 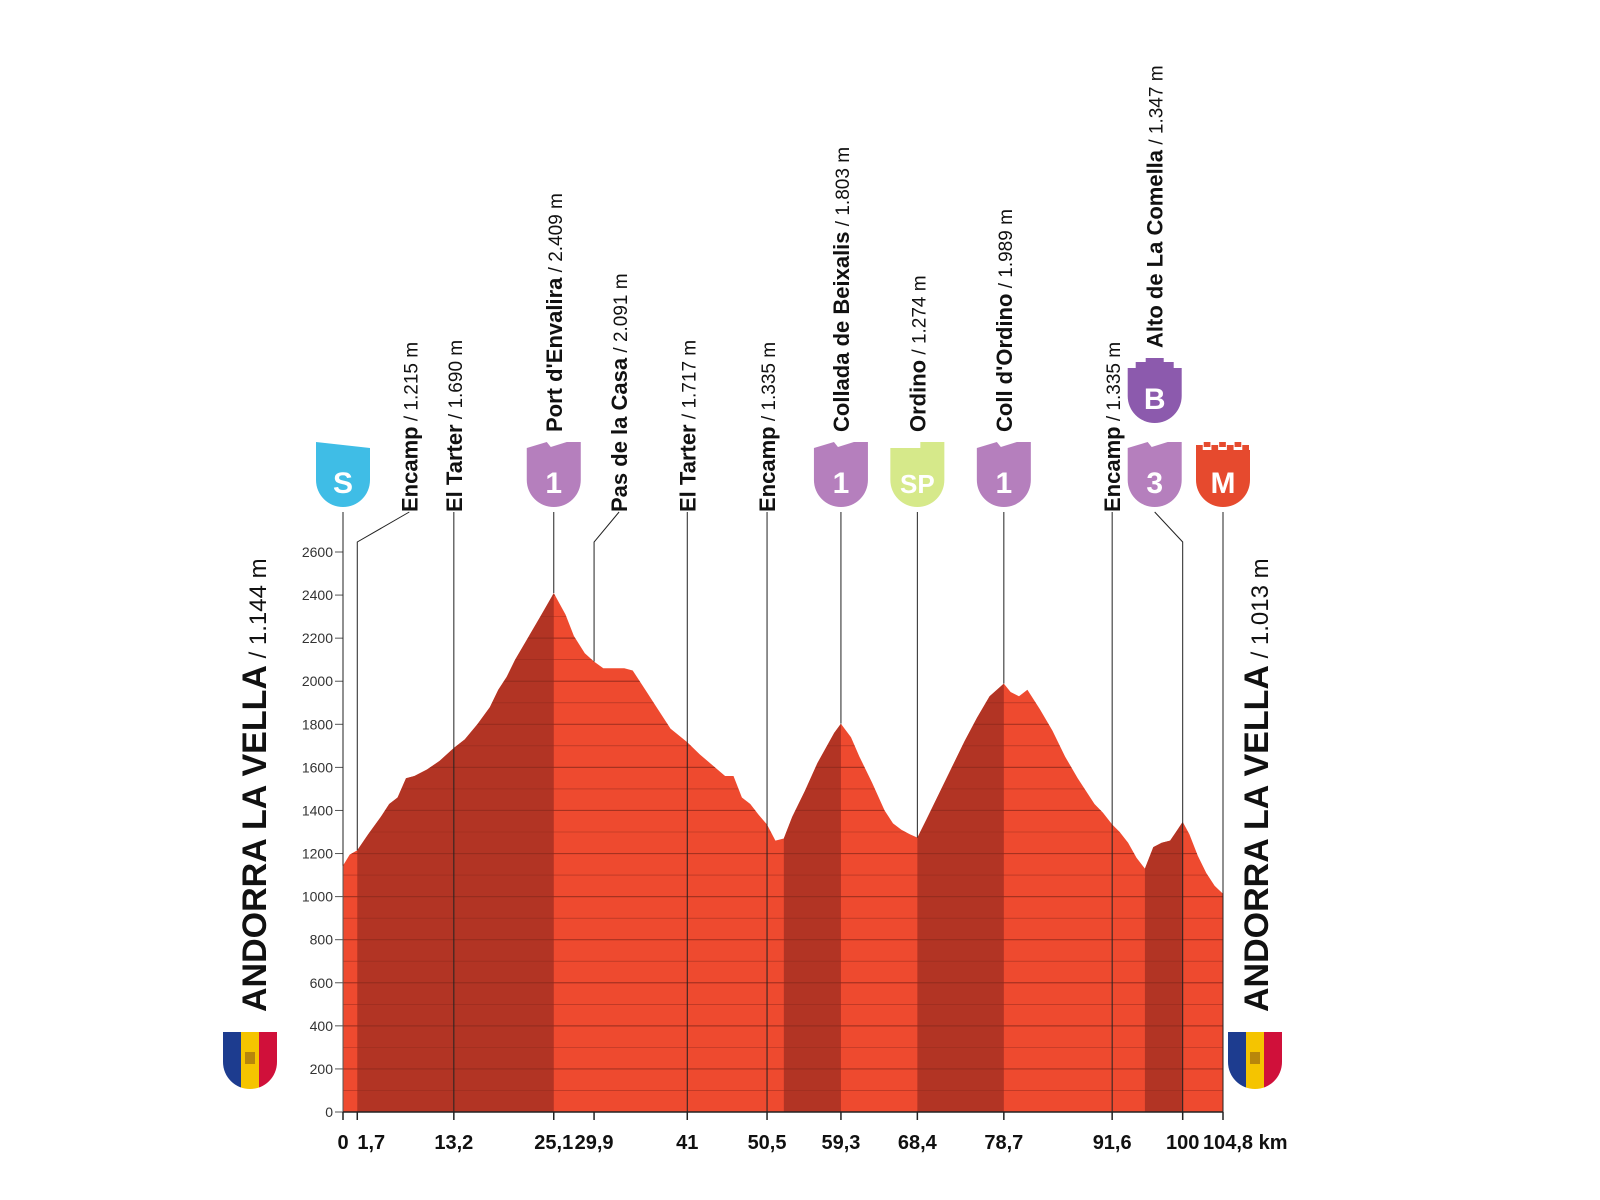 I want to click on finish-town-label: ANDORRA LA VELLA / 1.013 m, so click(x=1257, y=785).